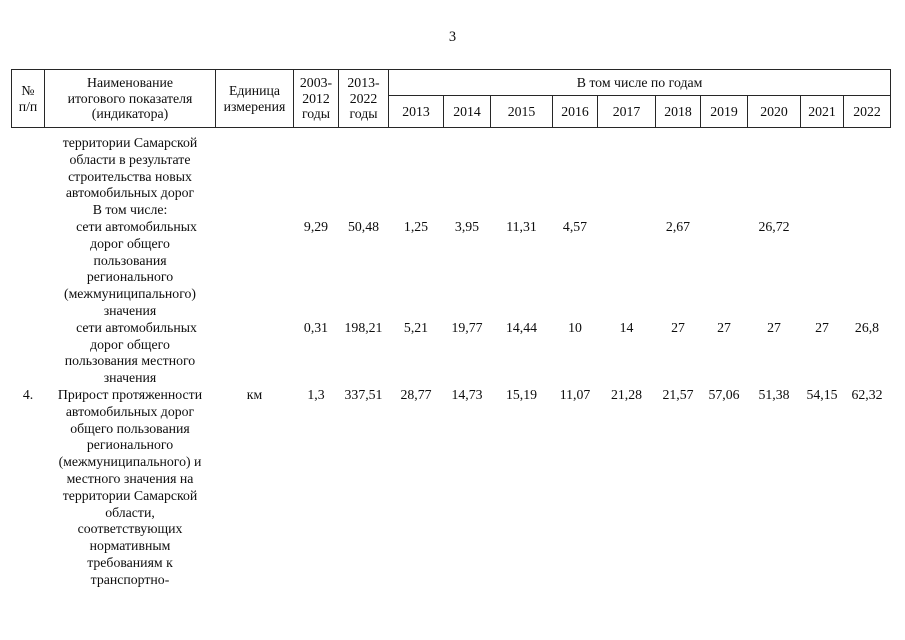 The width and height of the screenshot is (905, 640). Describe the element at coordinates (822, 111) in the screenshot. I see `col-header-year-2021: 2021` at that location.